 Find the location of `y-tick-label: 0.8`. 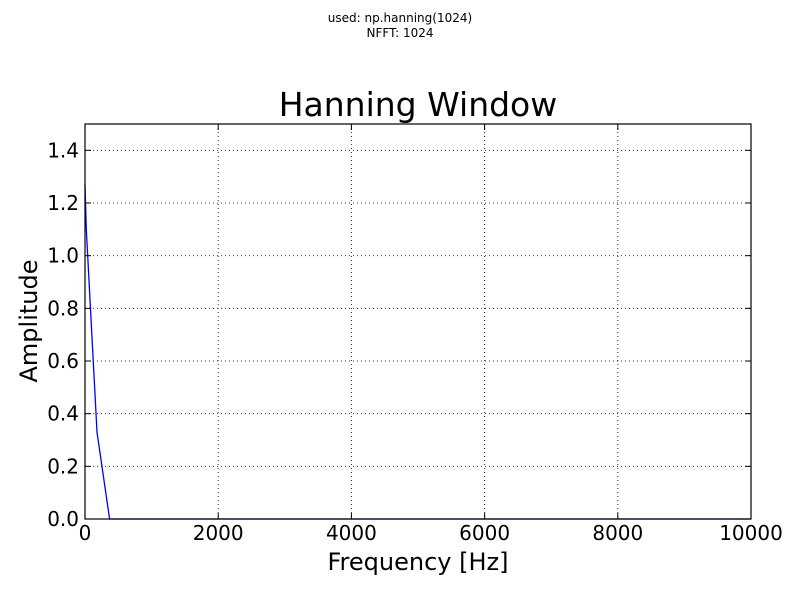

y-tick-label: 0.8 is located at coordinates (63, 308).